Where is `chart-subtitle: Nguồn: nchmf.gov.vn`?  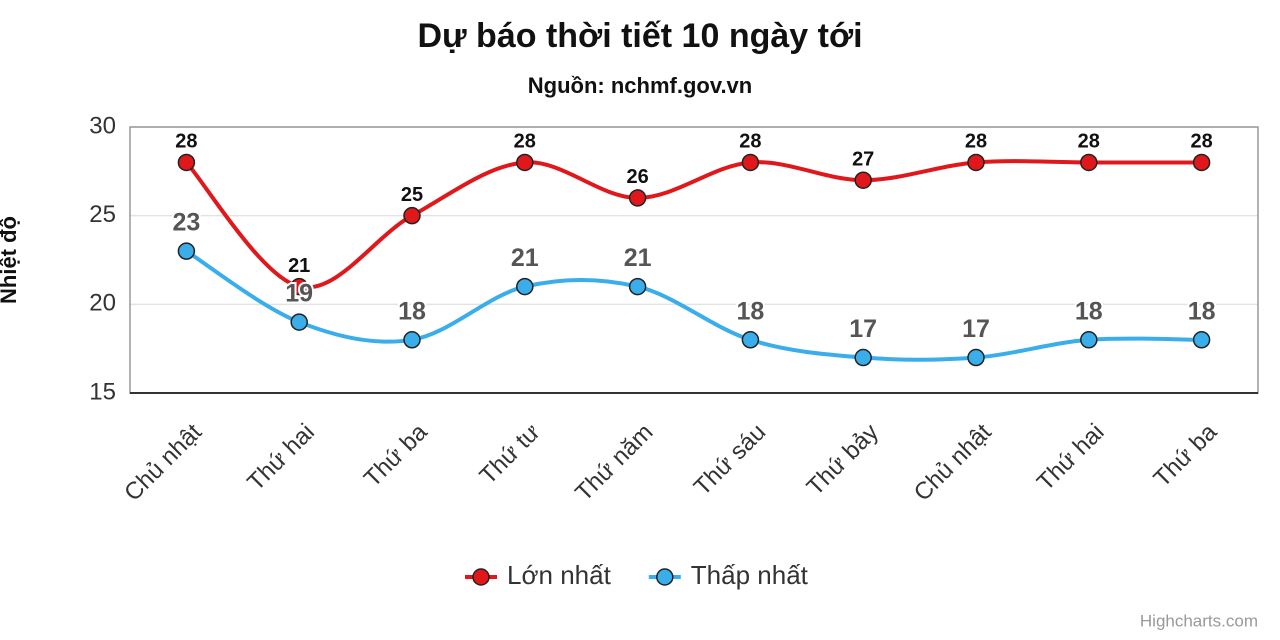 chart-subtitle: Nguồn: nchmf.gov.vn is located at coordinates (640, 85).